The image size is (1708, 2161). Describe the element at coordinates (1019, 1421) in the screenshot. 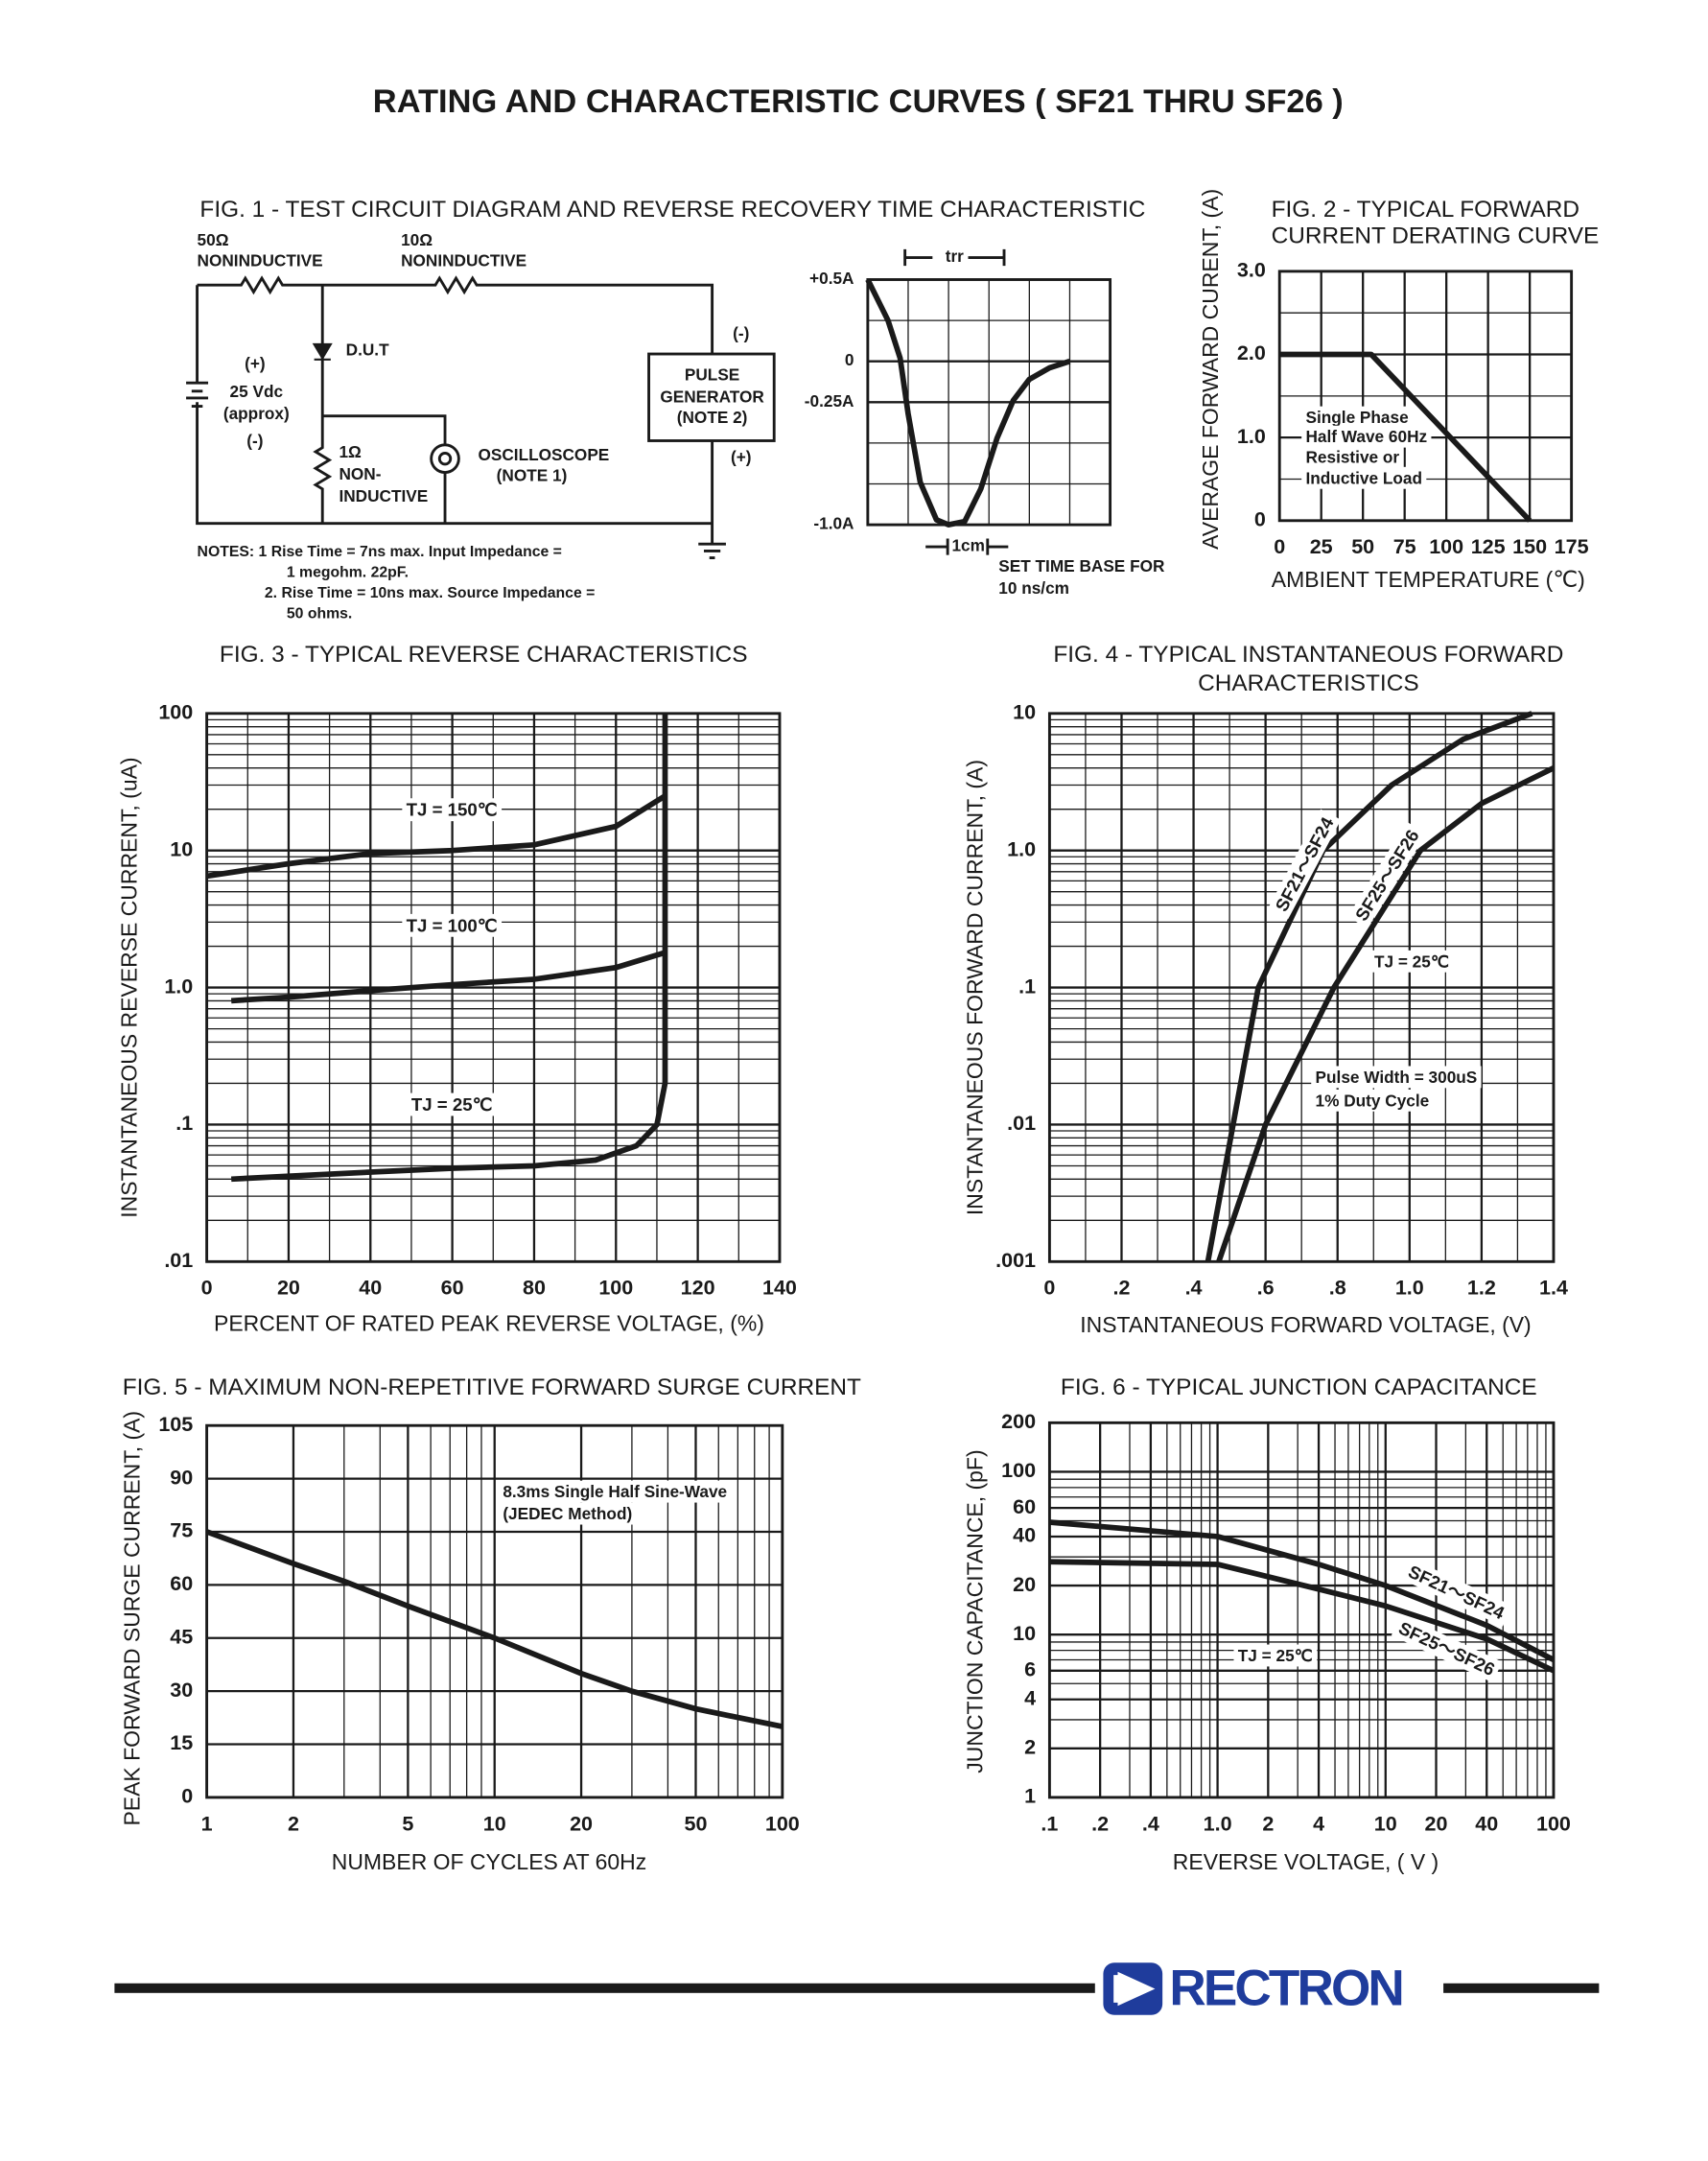

I see `y-tick-label: 200` at that location.